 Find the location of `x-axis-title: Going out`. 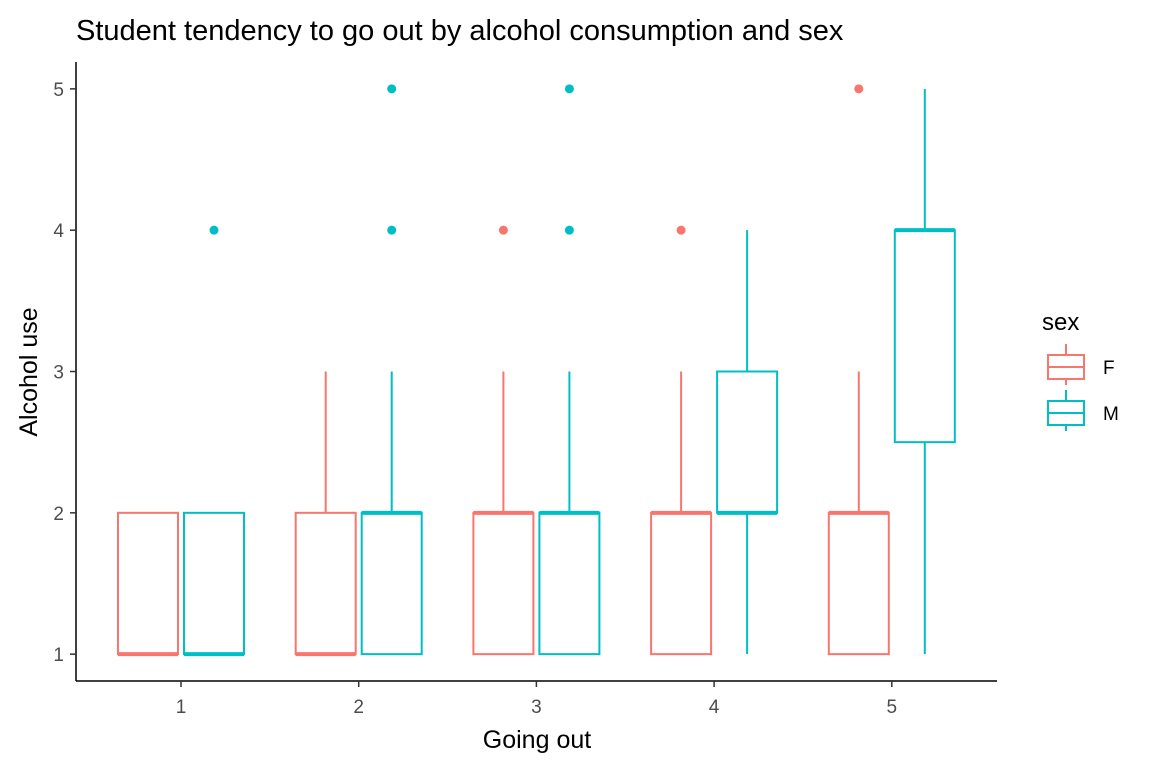

x-axis-title: Going out is located at coordinates (537, 740).